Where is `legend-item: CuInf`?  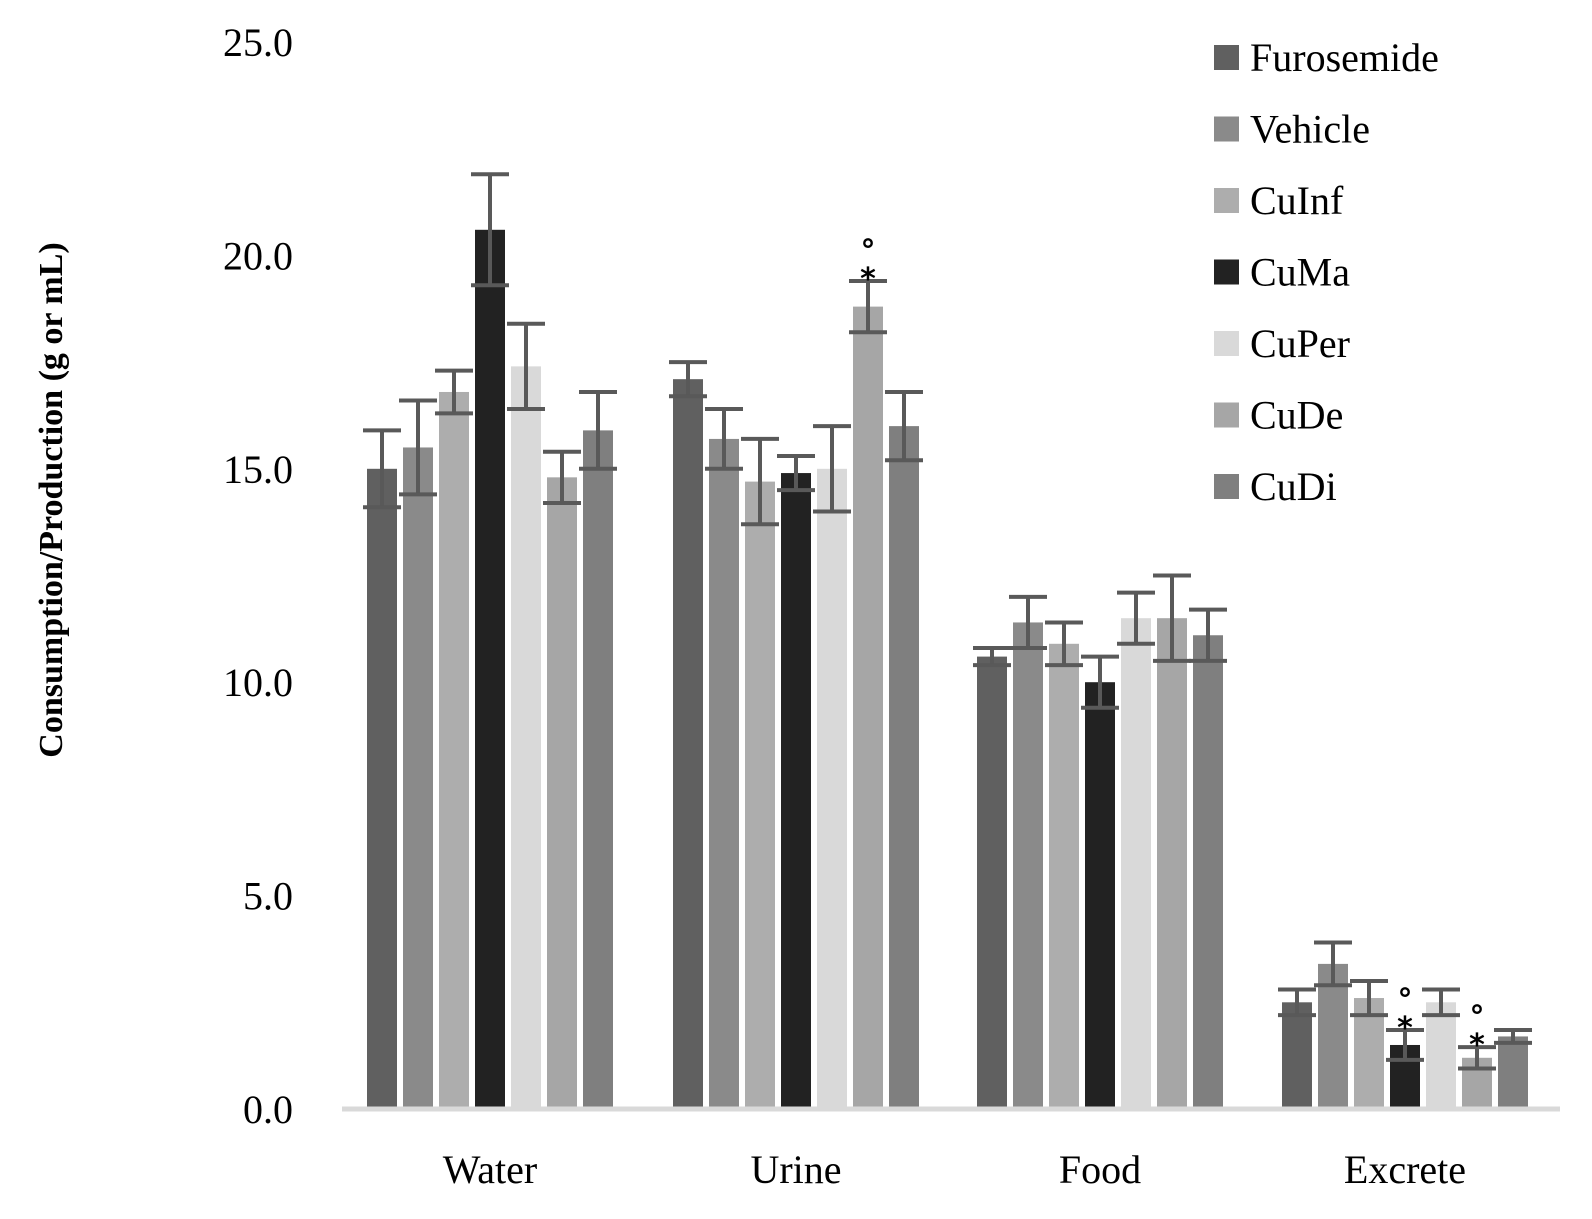
legend-item: CuInf is located at coordinates (1279, 200).